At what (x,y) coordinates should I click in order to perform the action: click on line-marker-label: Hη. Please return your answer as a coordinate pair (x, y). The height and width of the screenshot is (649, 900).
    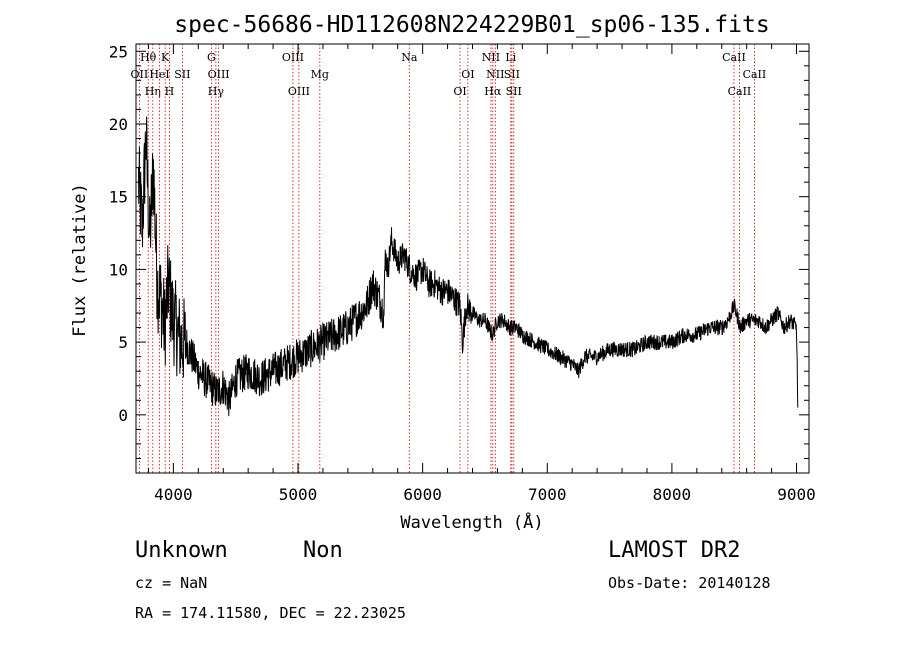
    Looking at the image, I should click on (153, 91).